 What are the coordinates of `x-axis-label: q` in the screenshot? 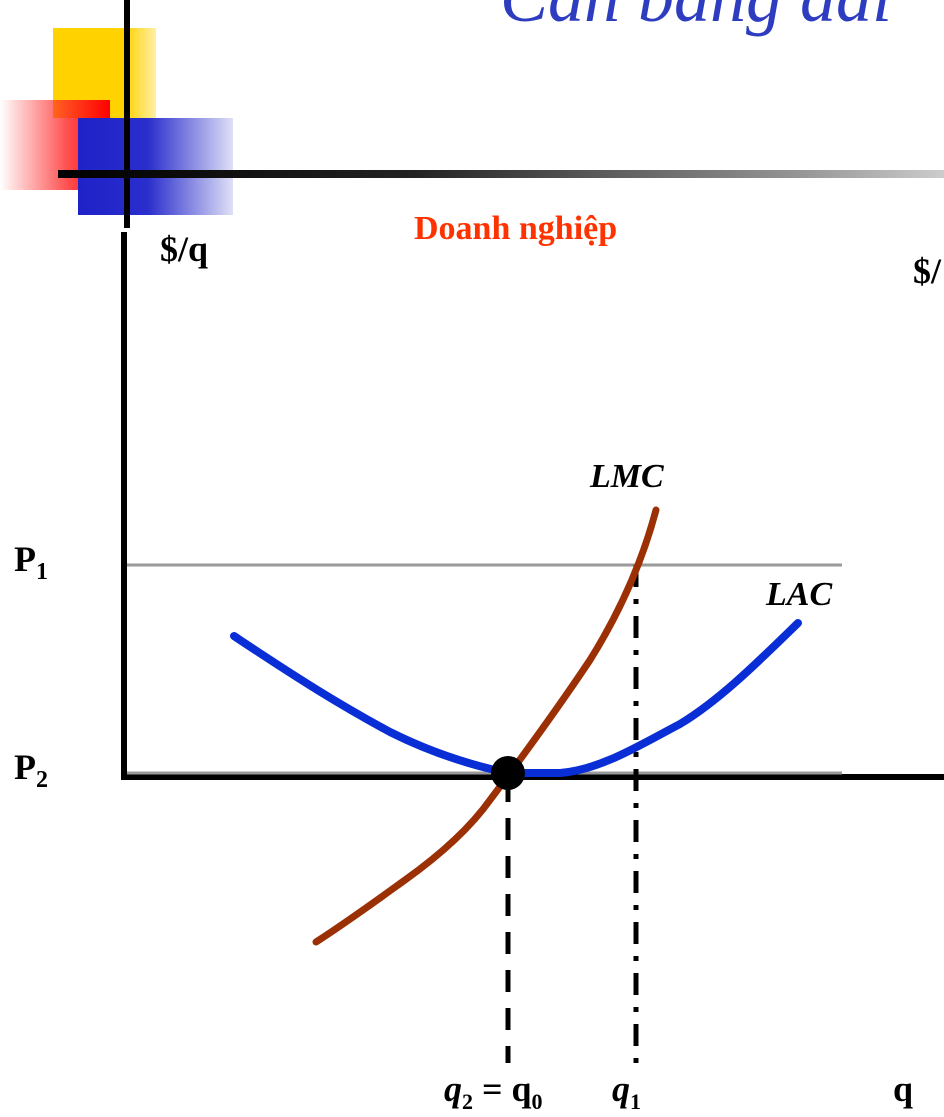 It's located at (903, 1089).